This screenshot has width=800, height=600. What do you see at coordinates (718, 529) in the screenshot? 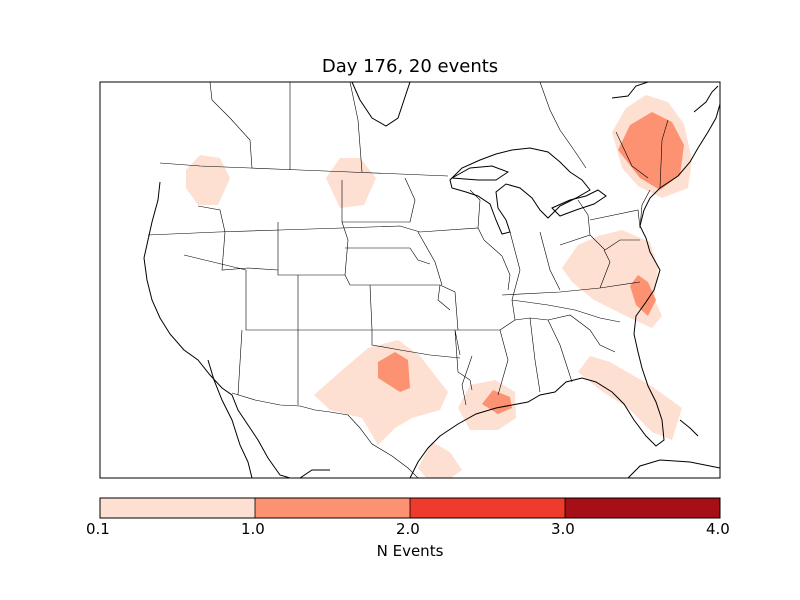
I see `colorbar-tick-label: 4.0` at bounding box center [718, 529].